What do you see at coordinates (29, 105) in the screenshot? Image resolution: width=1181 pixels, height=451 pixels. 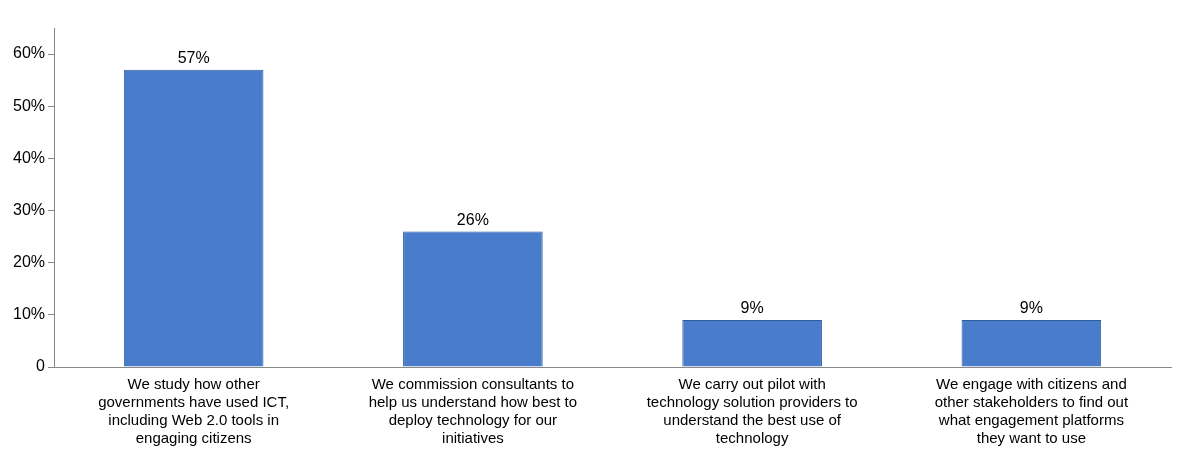 I see `y-tick-label: 50%` at bounding box center [29, 105].